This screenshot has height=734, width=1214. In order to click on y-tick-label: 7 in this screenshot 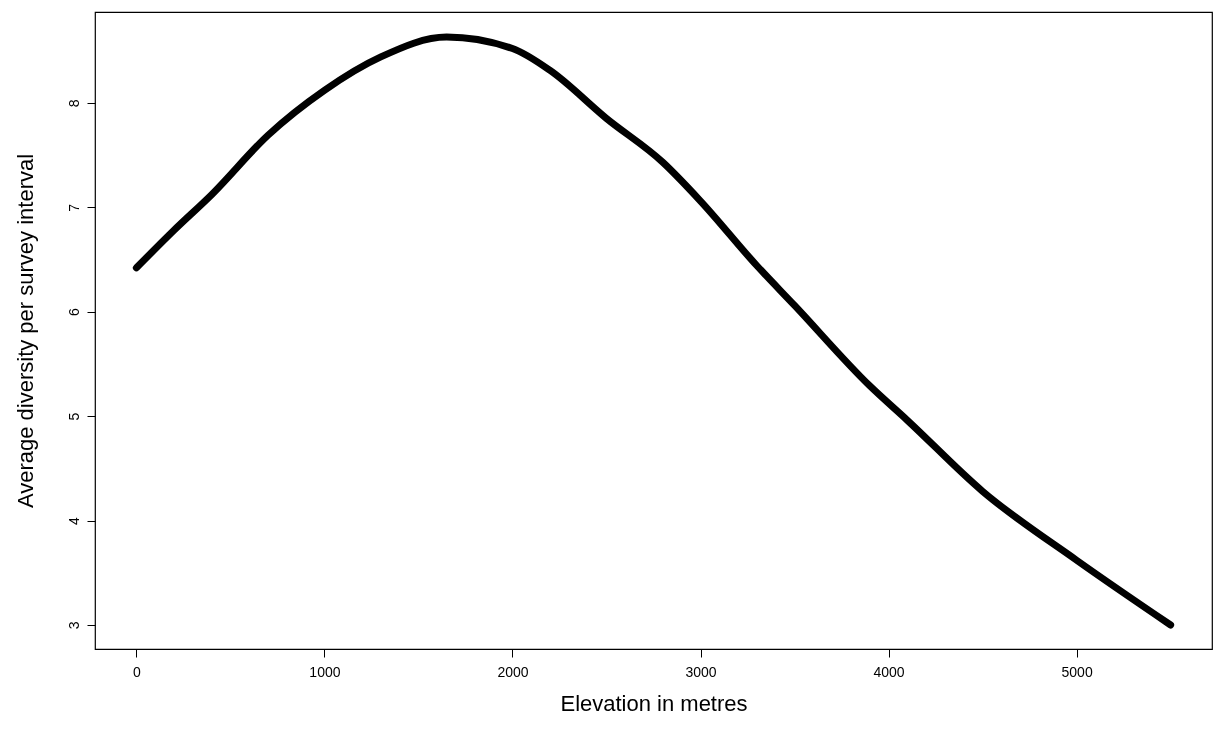, I will do `click(73, 207)`.